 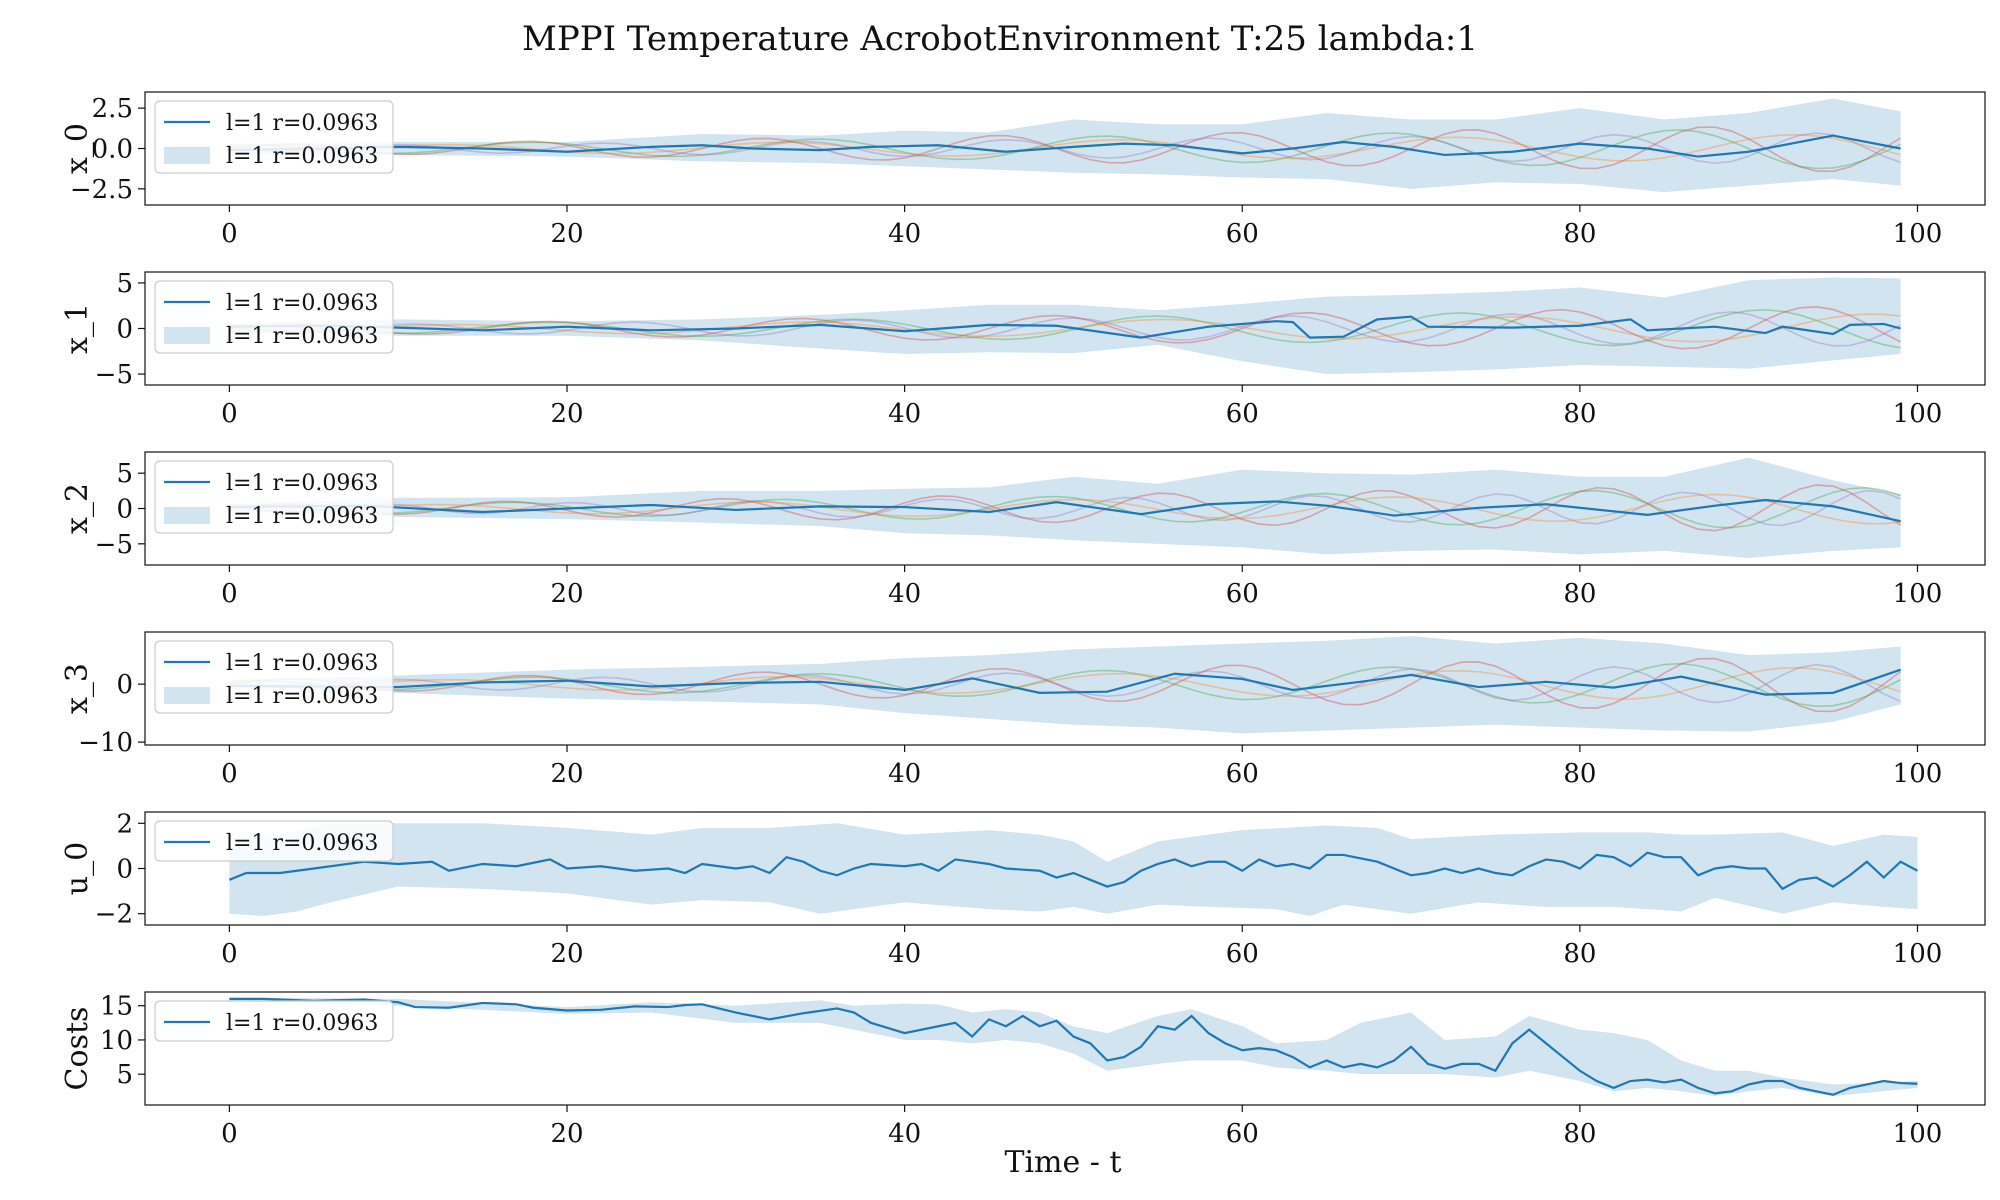 I want to click on y-tick-label: −5, so click(x=114, y=545).